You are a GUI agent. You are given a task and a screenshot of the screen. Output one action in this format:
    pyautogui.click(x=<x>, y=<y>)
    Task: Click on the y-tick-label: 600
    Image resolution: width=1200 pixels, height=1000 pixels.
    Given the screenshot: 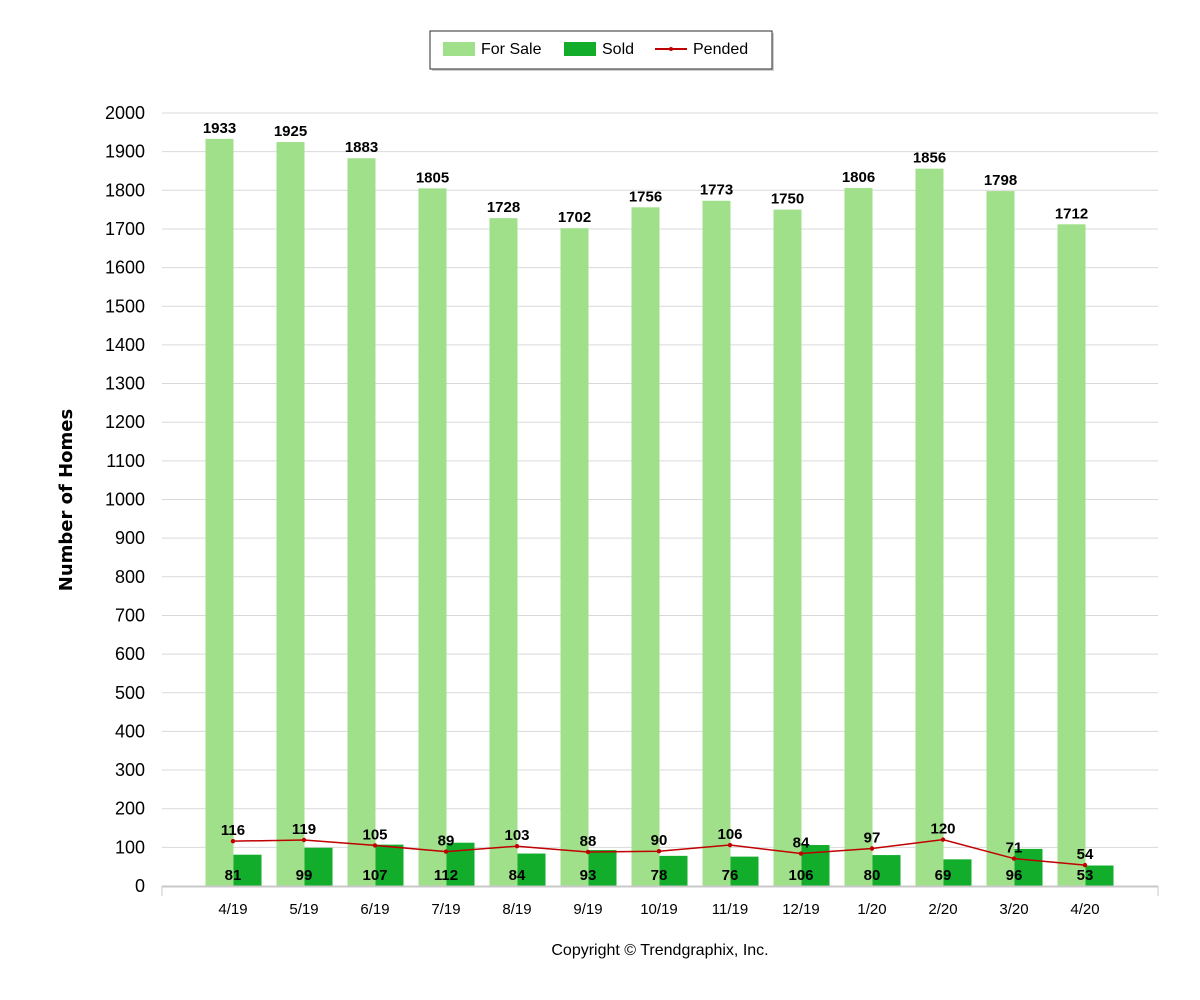 What is the action you would take?
    pyautogui.click(x=130, y=654)
    